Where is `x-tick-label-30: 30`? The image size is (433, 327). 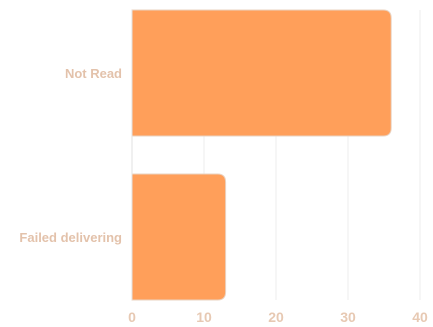
x-tick-label-30: 30 is located at coordinates (348, 317).